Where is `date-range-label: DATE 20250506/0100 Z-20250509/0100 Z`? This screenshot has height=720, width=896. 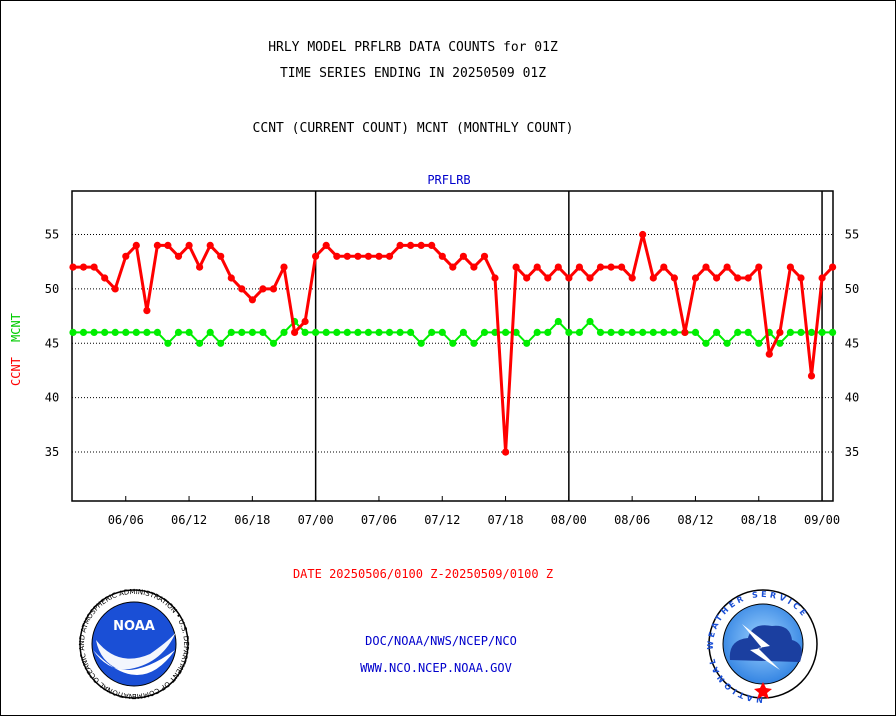
date-range-label: DATE 20250506/0100 Z-20250509/0100 Z is located at coordinates (423, 574).